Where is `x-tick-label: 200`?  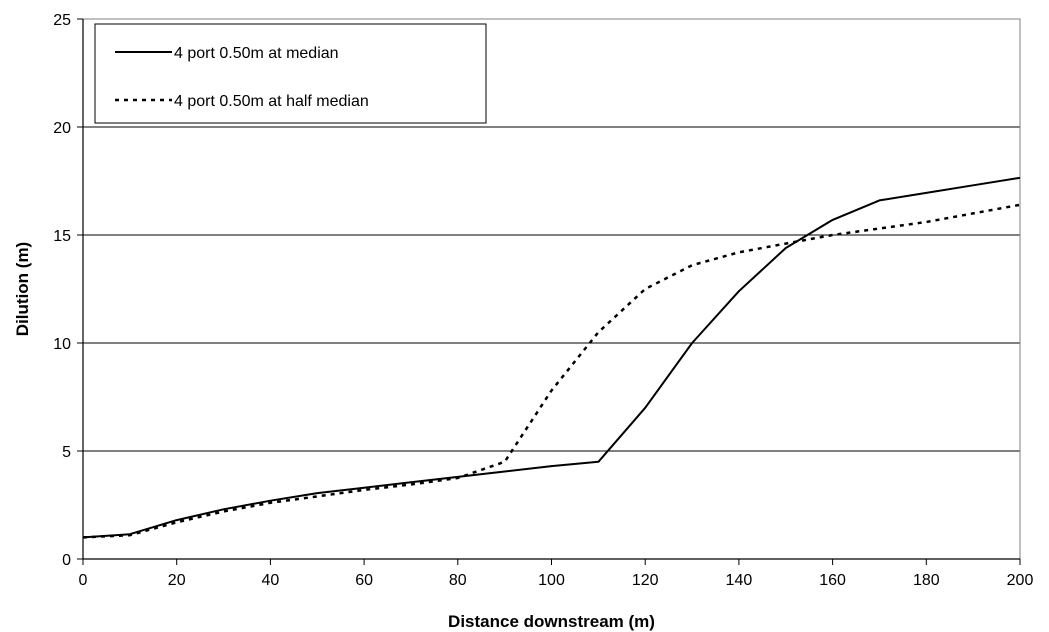 x-tick-label: 200 is located at coordinates (1020, 580).